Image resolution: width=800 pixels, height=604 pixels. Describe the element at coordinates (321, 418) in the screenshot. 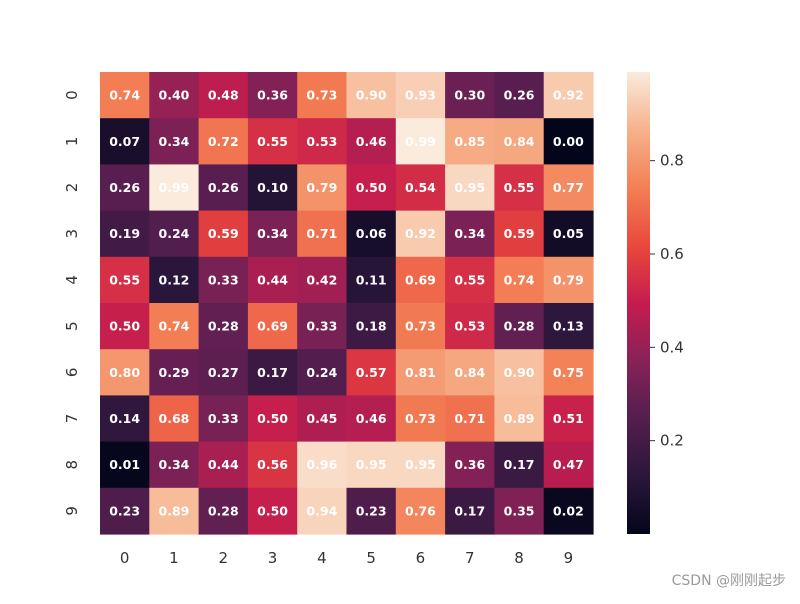

I see `cell-value-label: 0.45` at that location.